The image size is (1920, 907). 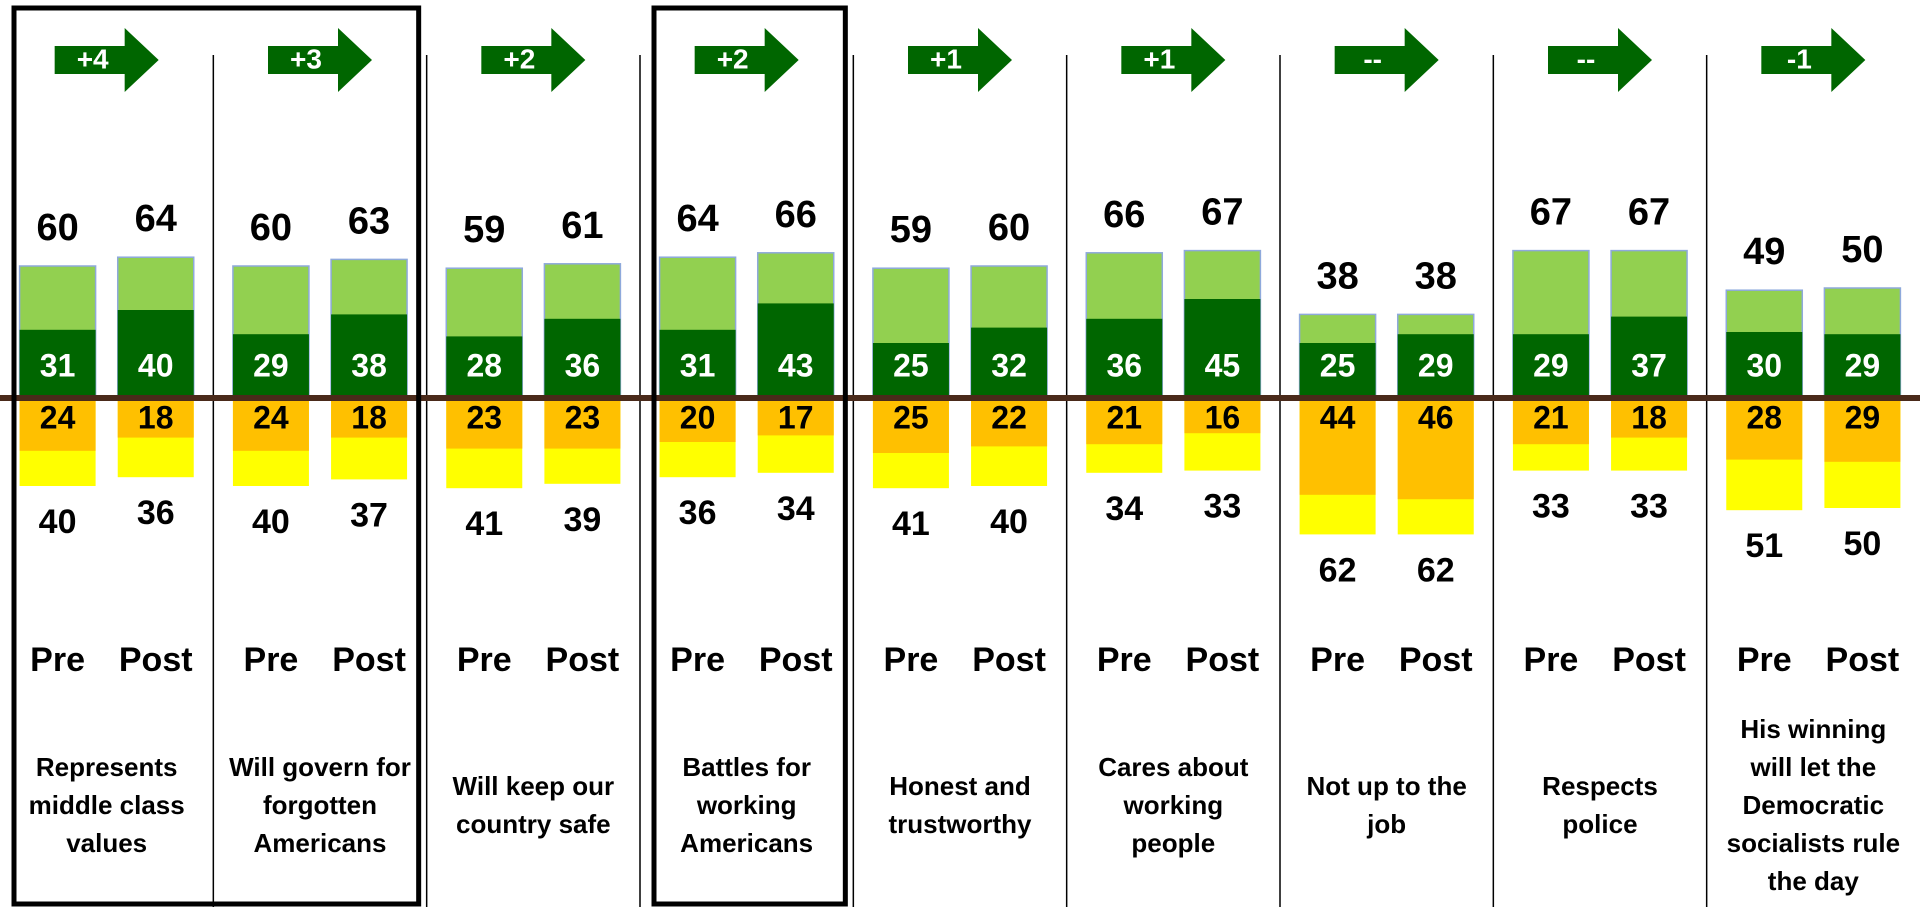 What do you see at coordinates (1372, 58) in the screenshot?
I see `change-label: --` at bounding box center [1372, 58].